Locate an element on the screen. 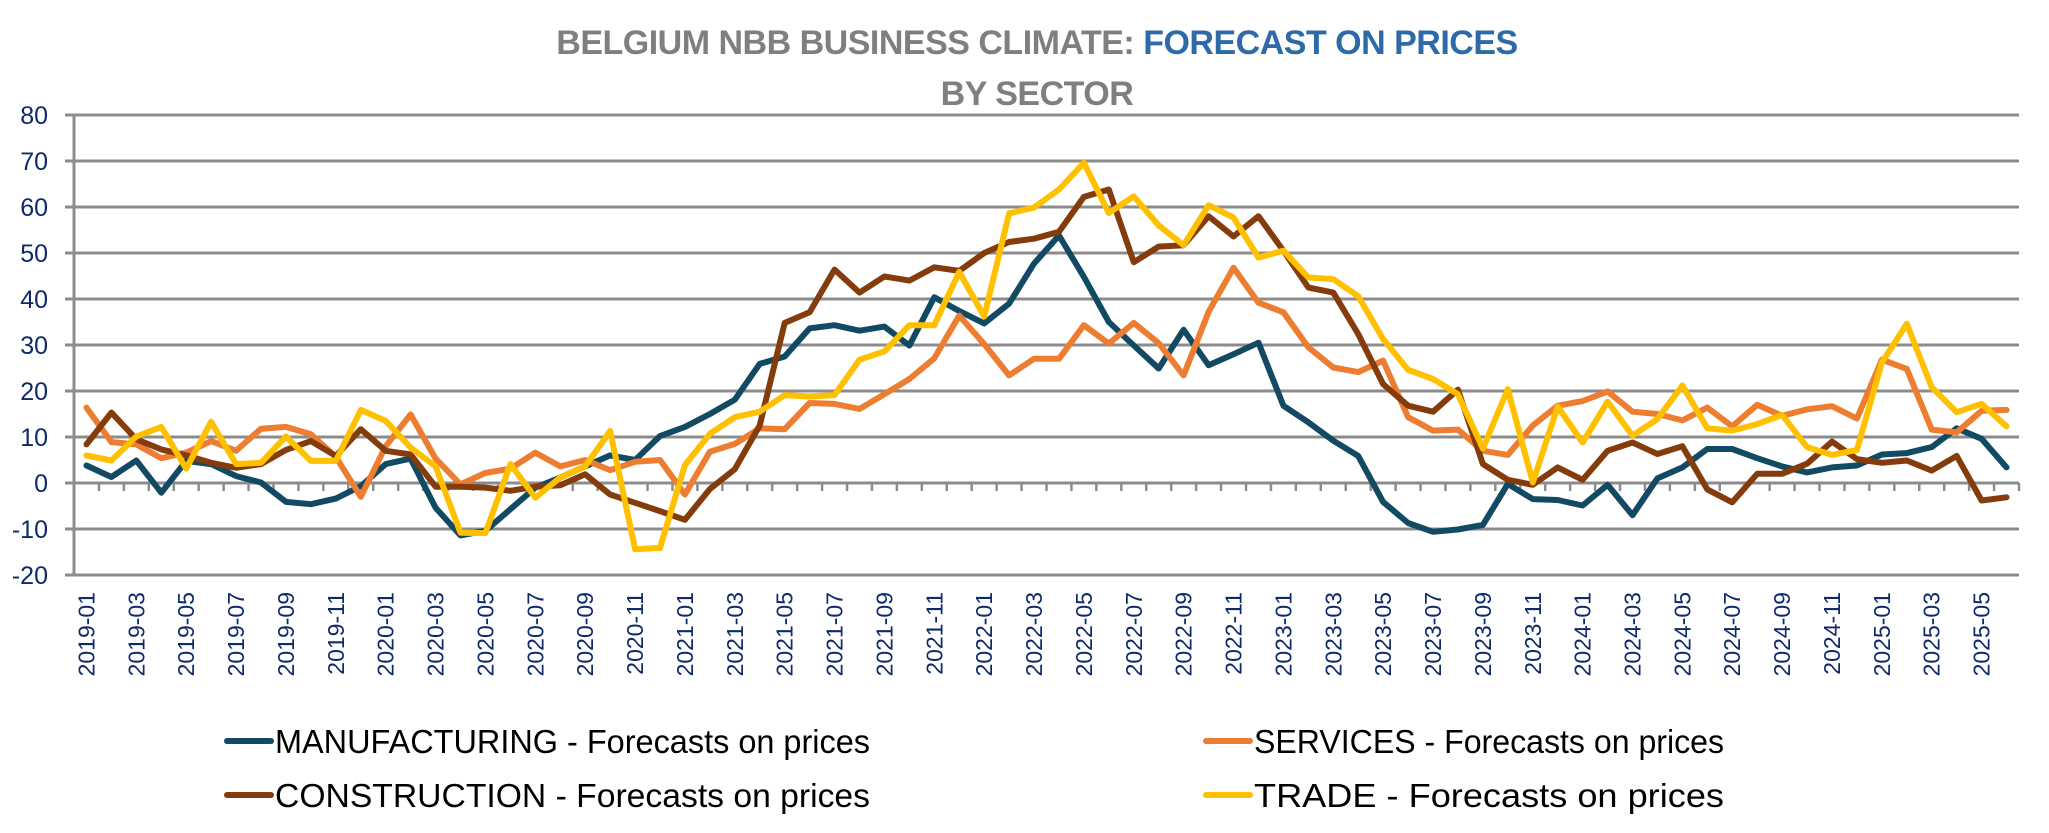 The width and height of the screenshot is (2049, 833). x-tick-label: 2025-05 is located at coordinates (1982, 634).